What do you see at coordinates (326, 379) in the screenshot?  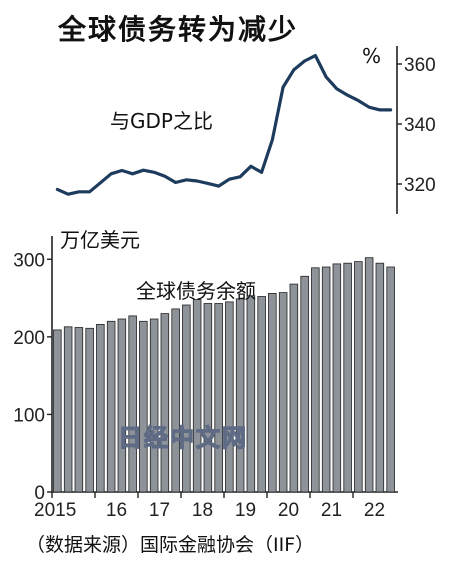 I see `bar-2021Q2` at bounding box center [326, 379].